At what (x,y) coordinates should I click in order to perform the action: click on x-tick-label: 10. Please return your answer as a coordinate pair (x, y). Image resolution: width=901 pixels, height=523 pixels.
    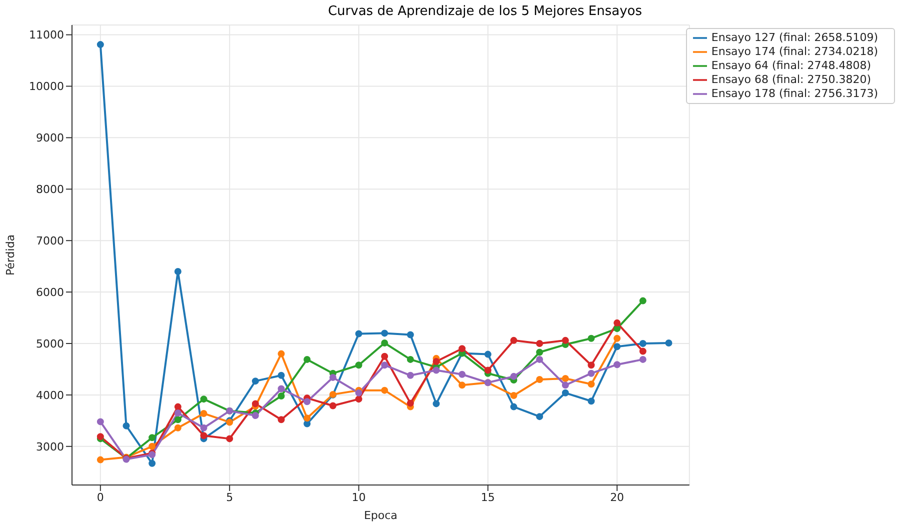
    Looking at the image, I should click on (359, 497).